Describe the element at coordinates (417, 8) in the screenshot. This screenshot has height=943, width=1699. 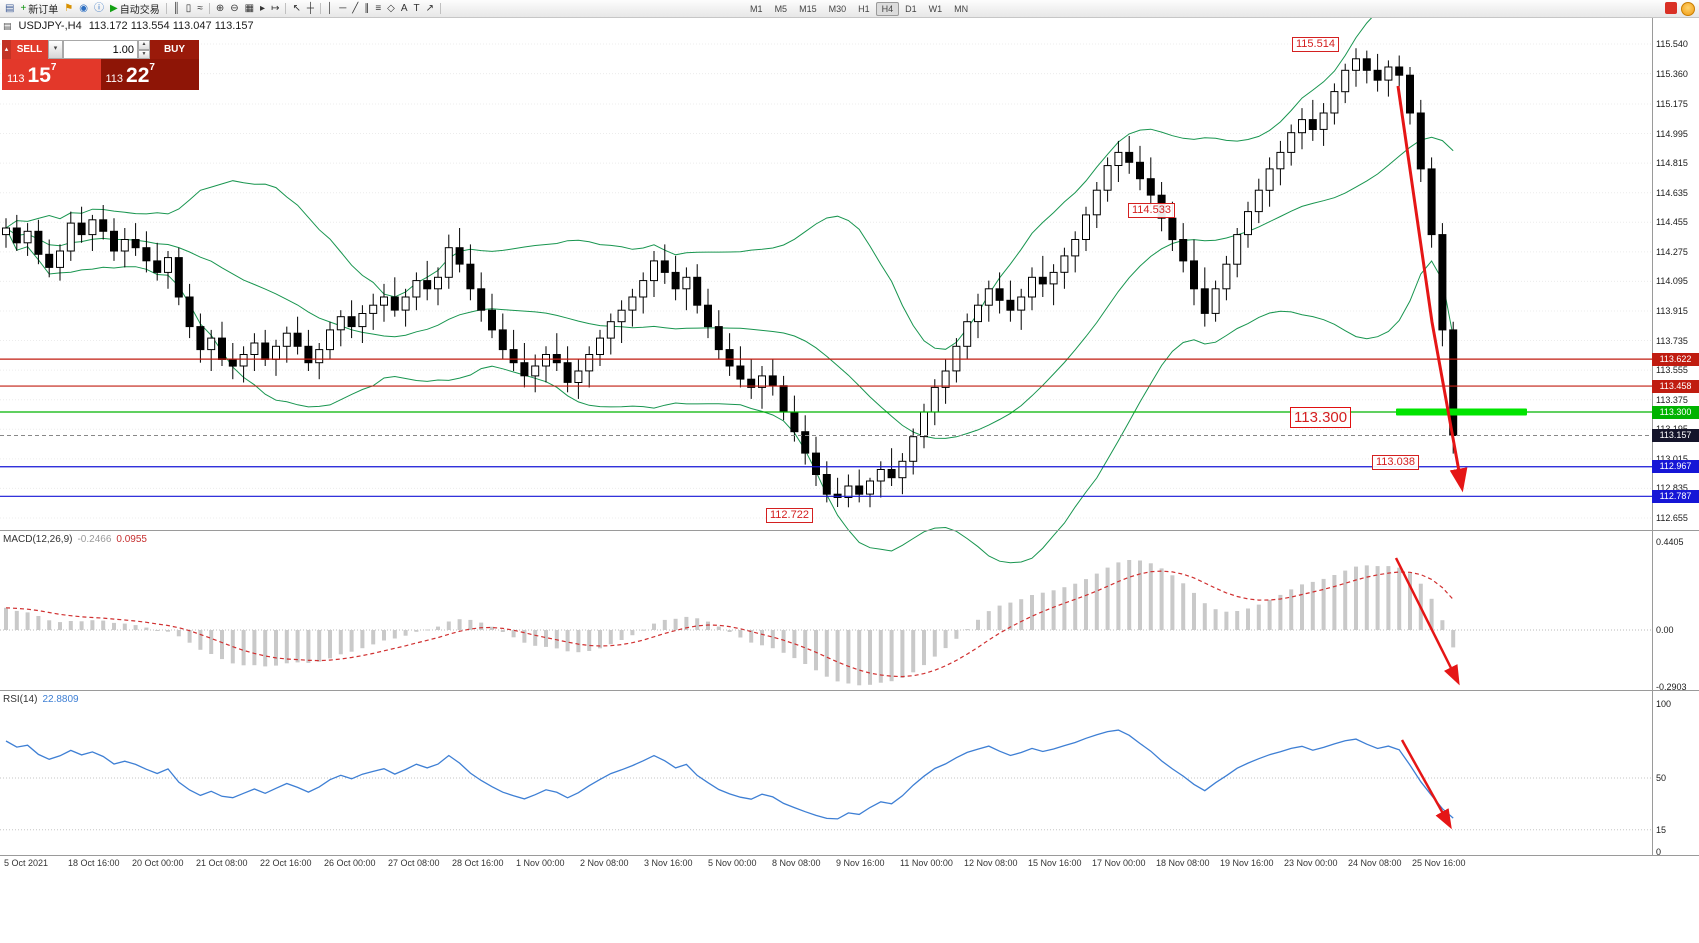
I see `text-label-button: T` at that location.